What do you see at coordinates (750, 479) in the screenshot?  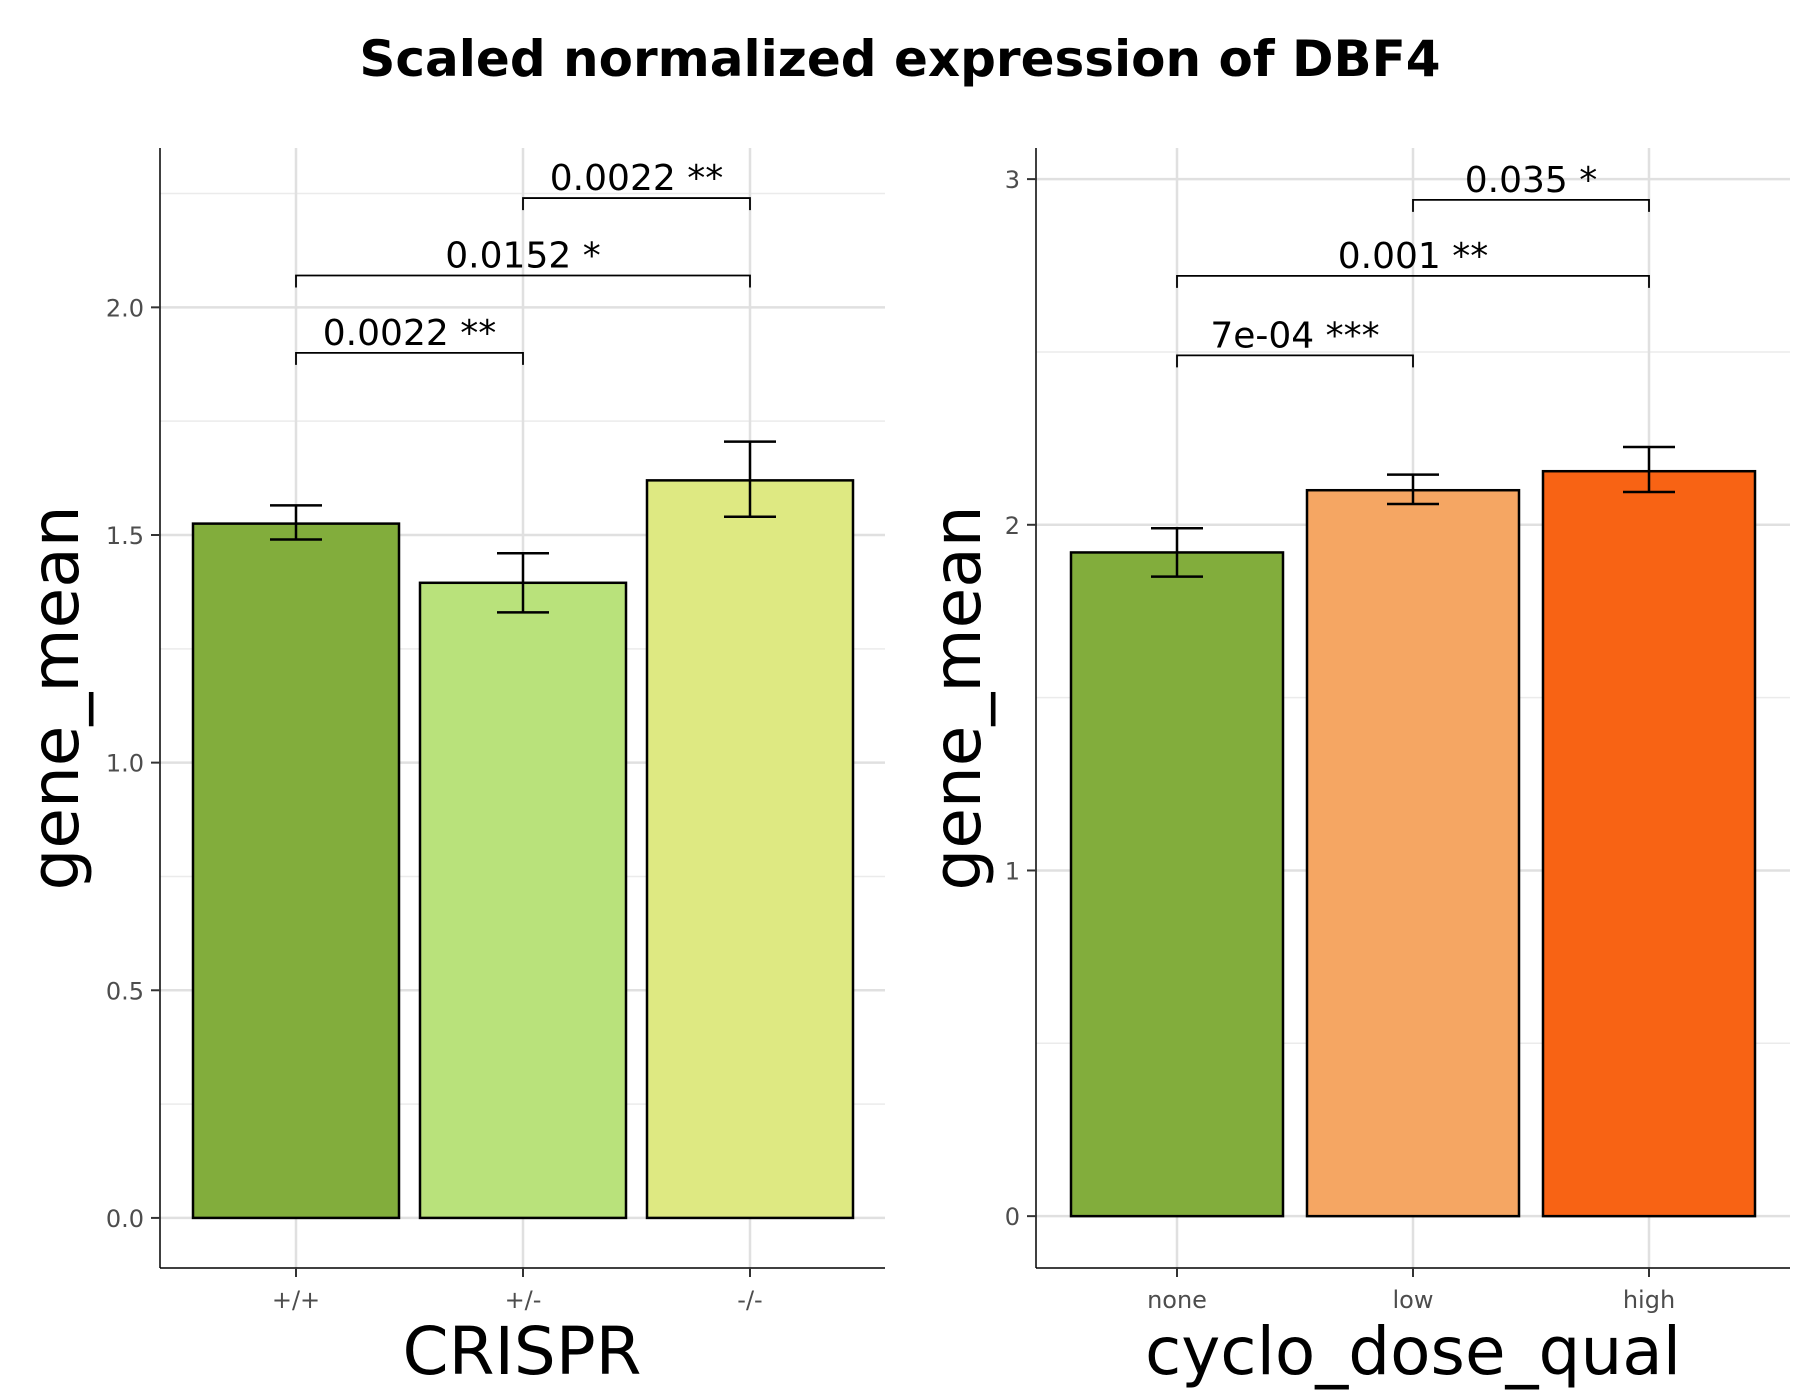 I see `error-bar--/-` at bounding box center [750, 479].